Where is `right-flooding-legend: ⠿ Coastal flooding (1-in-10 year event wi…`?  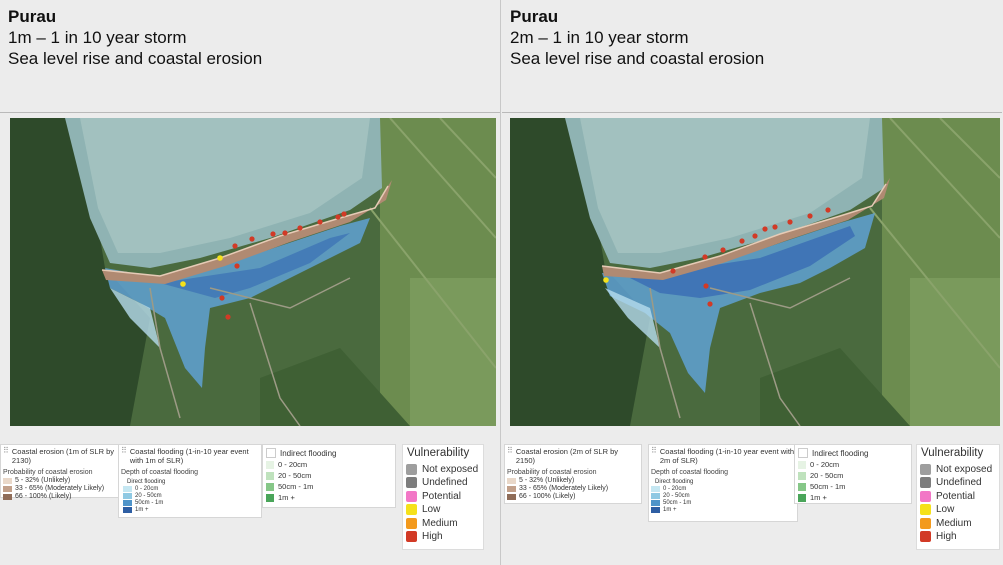
right-flooding-legend: ⠿ Coastal flooding (1-in-10 year event wi… is located at coordinates (723, 483).